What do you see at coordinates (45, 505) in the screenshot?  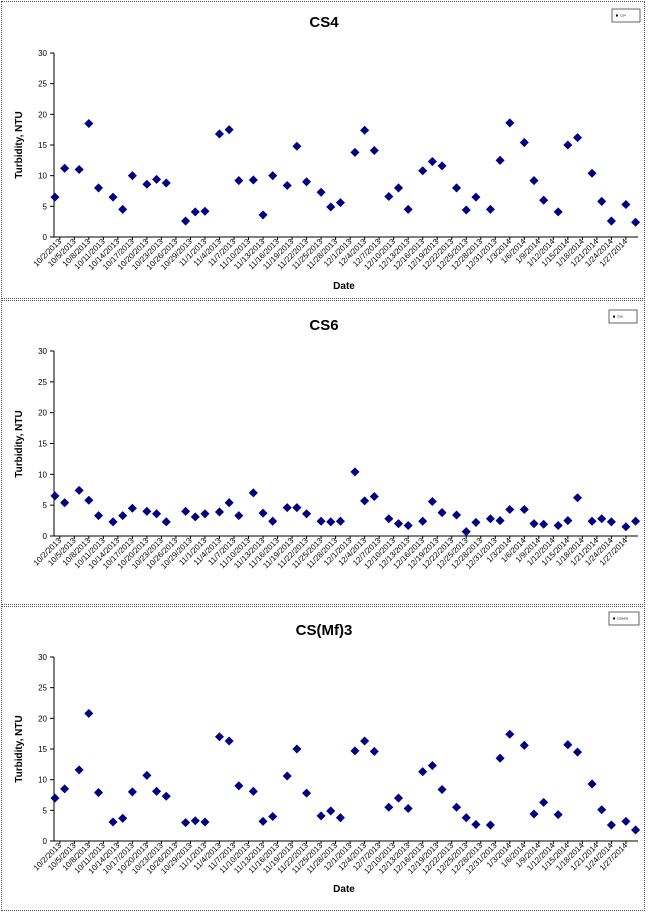 I see `y-tick-label: 5` at bounding box center [45, 505].